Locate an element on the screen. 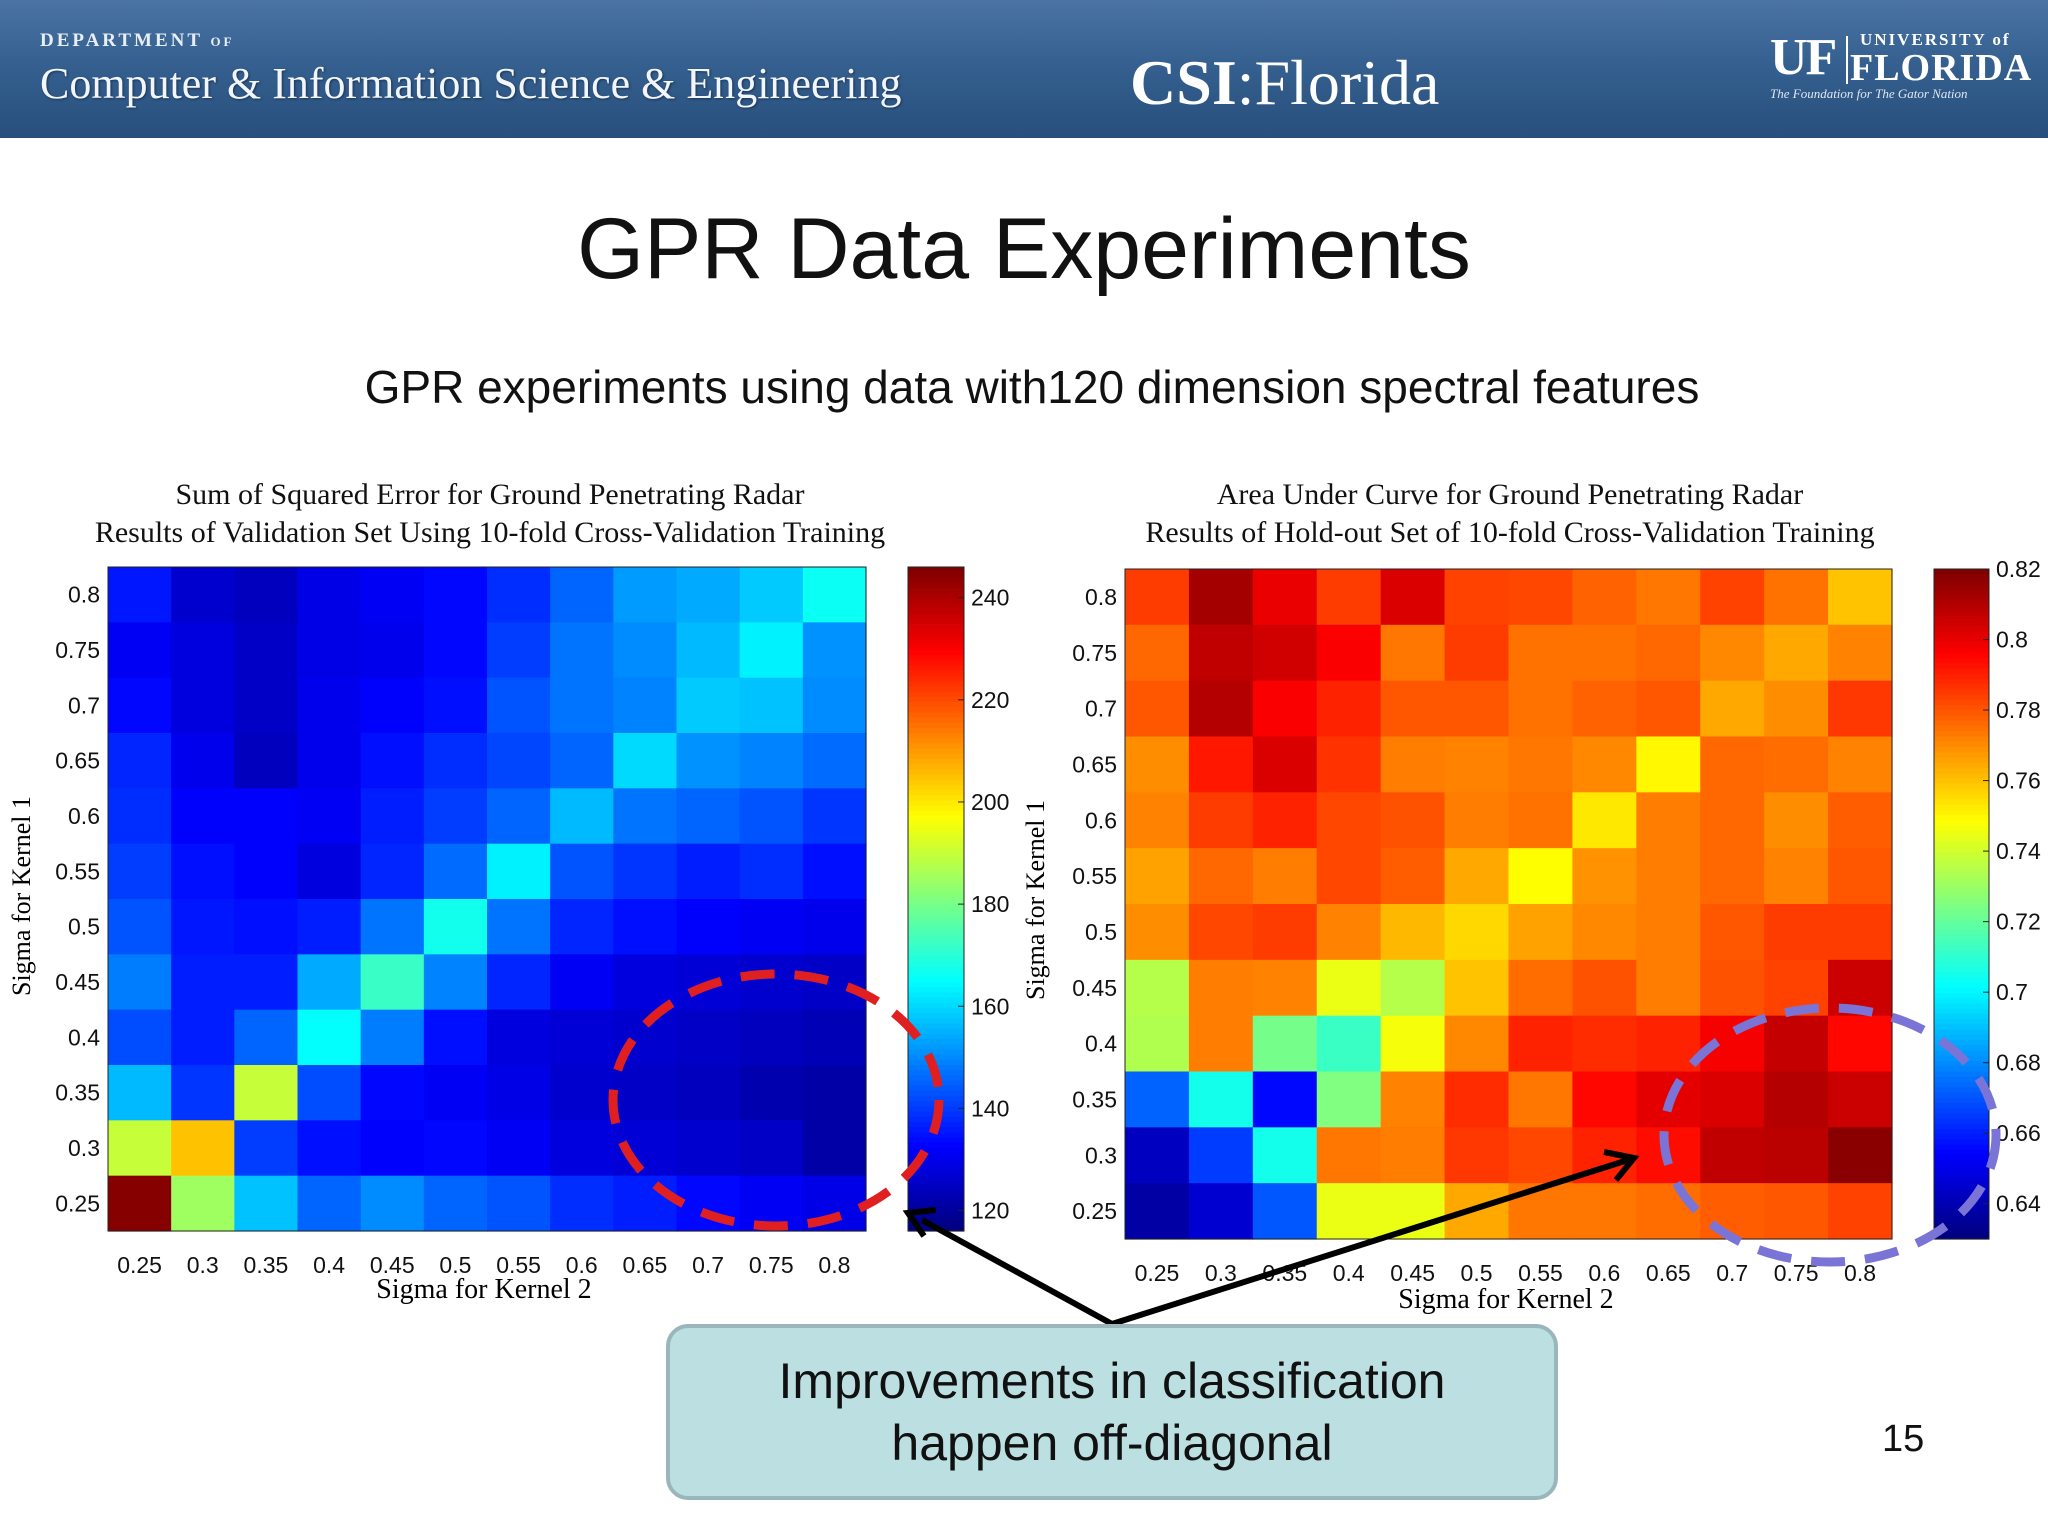 The width and height of the screenshot is (2048, 1536). colorbar-tick-label: 0.8 is located at coordinates (2012, 640).